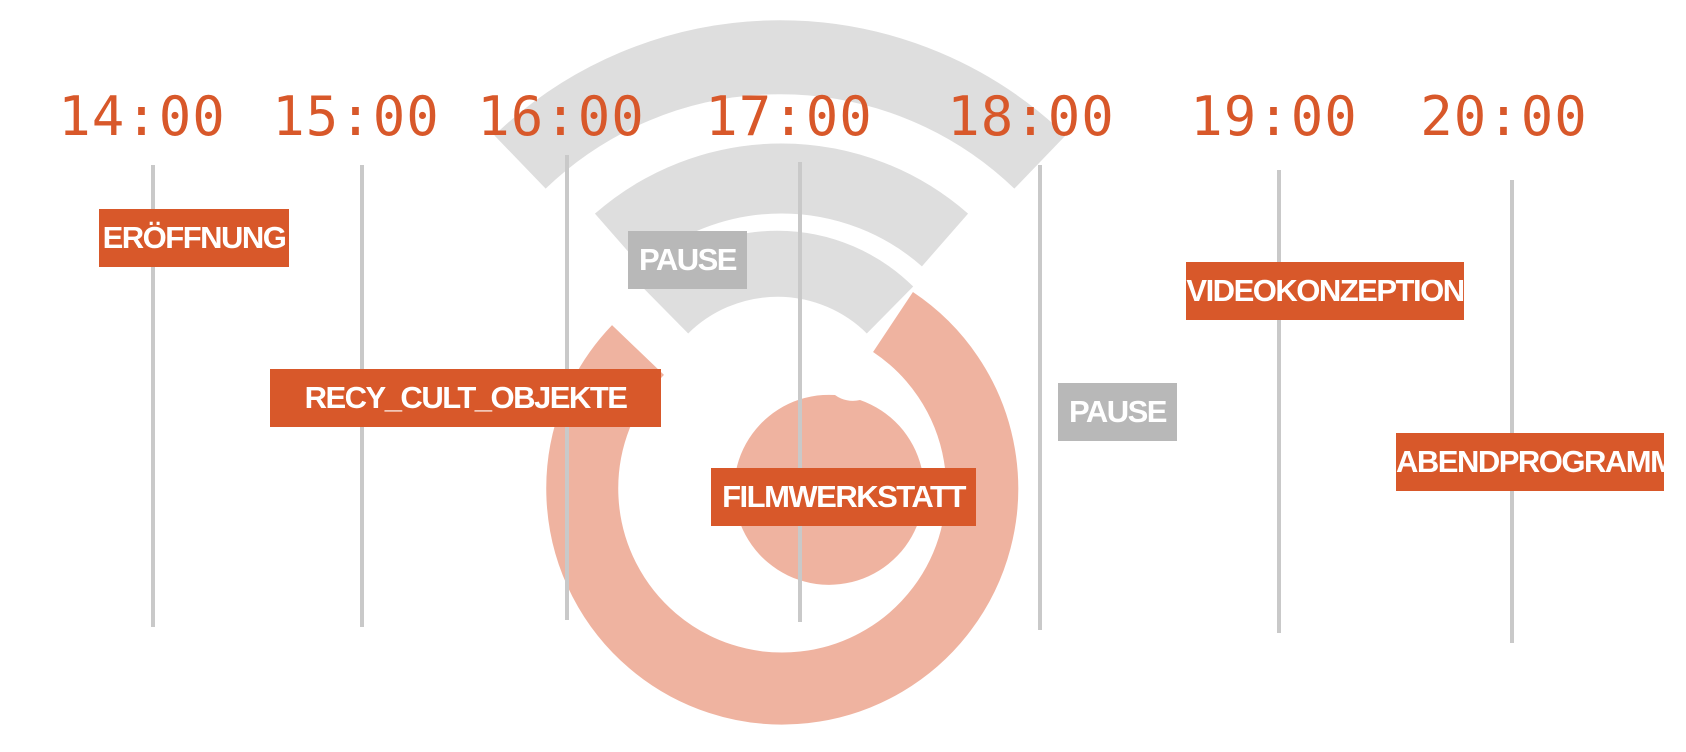 The height and width of the screenshot is (752, 1686). What do you see at coordinates (1536, 462) in the screenshot?
I see `event-abendprogramm: ABENDPROGRAMM` at bounding box center [1536, 462].